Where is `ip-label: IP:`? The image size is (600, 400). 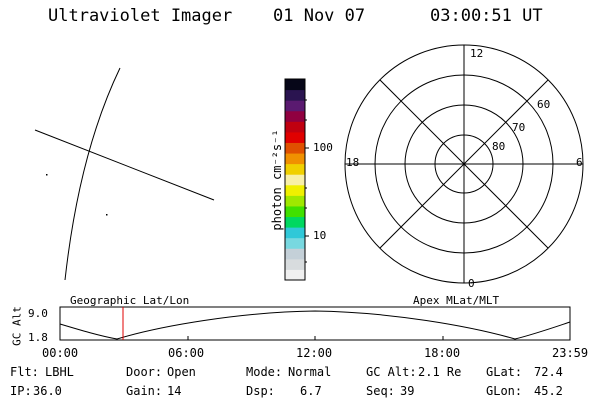 ip-label: IP: is located at coordinates (21, 391).